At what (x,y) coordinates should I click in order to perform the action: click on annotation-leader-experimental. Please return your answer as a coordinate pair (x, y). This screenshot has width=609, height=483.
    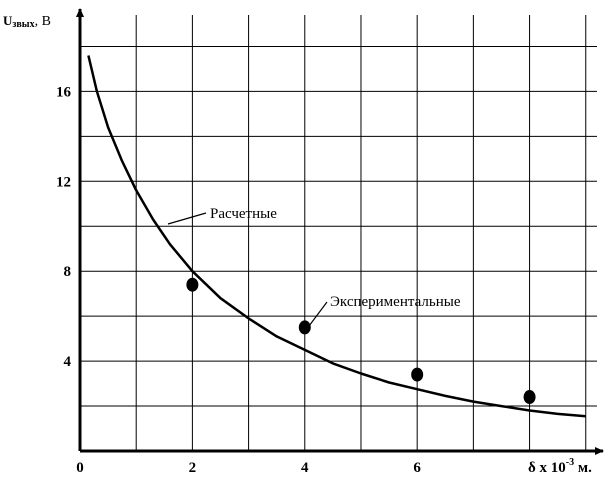
    Looking at the image, I should click on (318, 314).